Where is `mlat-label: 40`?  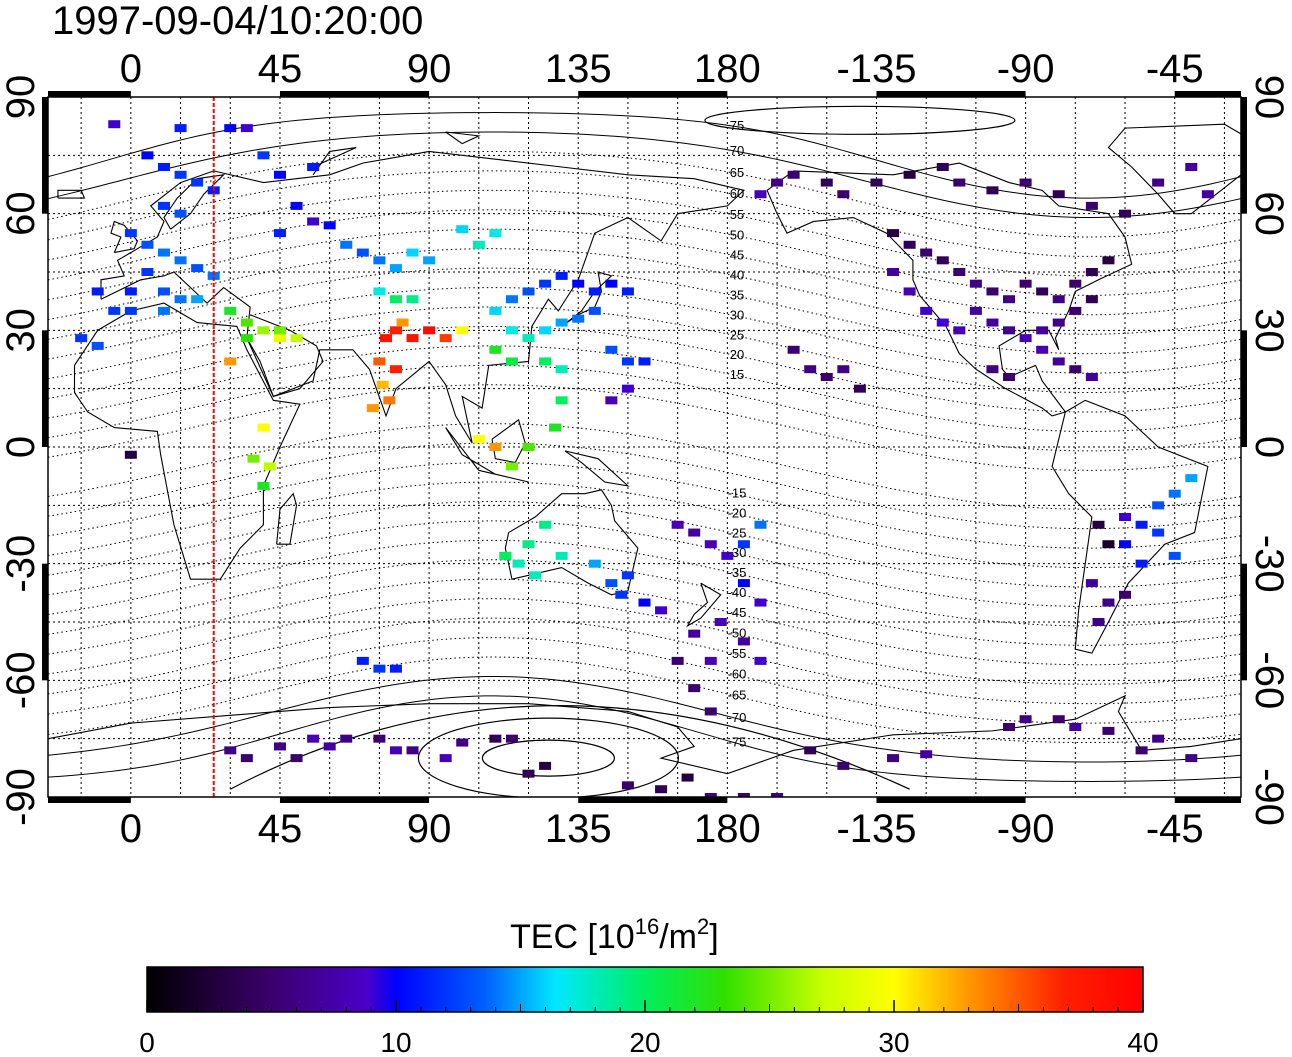
mlat-label: 40 is located at coordinates (737, 275).